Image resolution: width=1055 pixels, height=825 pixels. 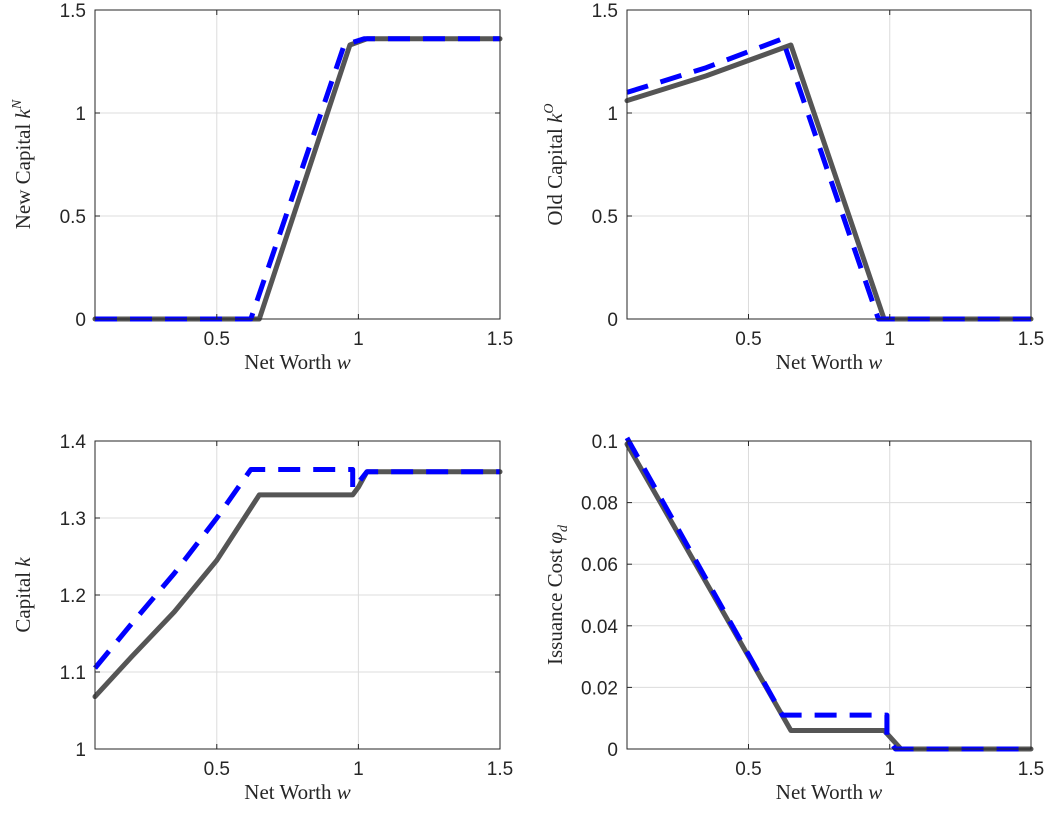 I want to click on y-axis-label: Old Capital kO, so click(x=554, y=164).